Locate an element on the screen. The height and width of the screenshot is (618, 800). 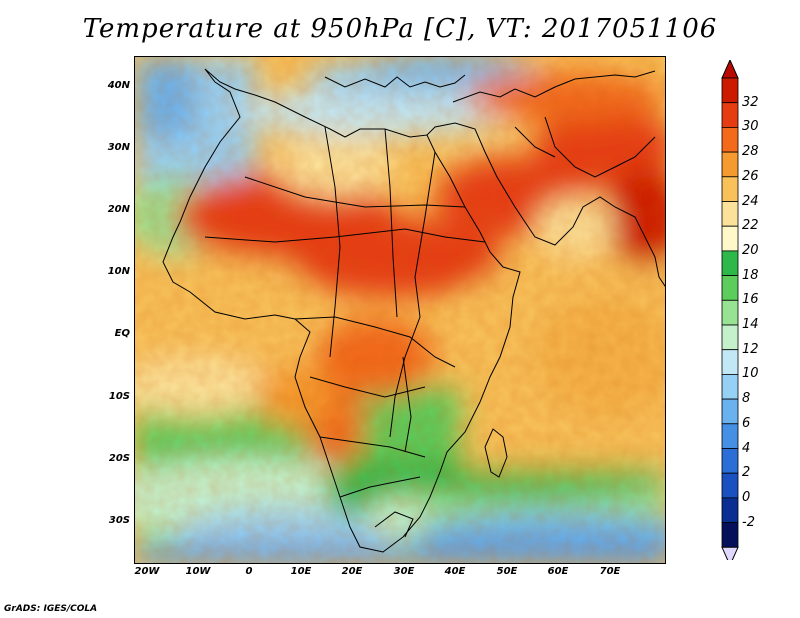
lat-label-40n: 40N is located at coordinates (118, 85).